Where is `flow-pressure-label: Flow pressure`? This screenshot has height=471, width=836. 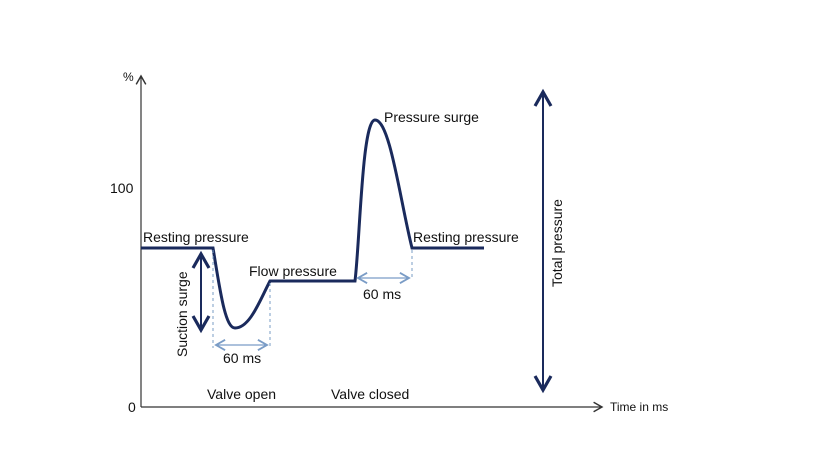 flow-pressure-label: Flow pressure is located at coordinates (293, 271).